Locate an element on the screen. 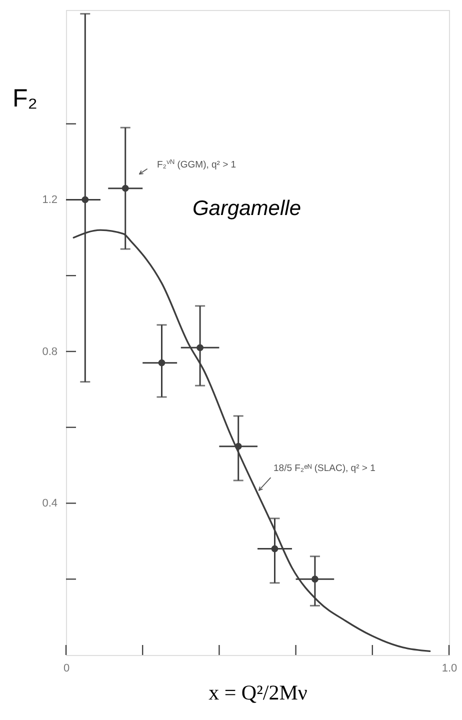 This screenshot has width=462, height=720. y-tick-label: 0.4 is located at coordinates (50, 504).